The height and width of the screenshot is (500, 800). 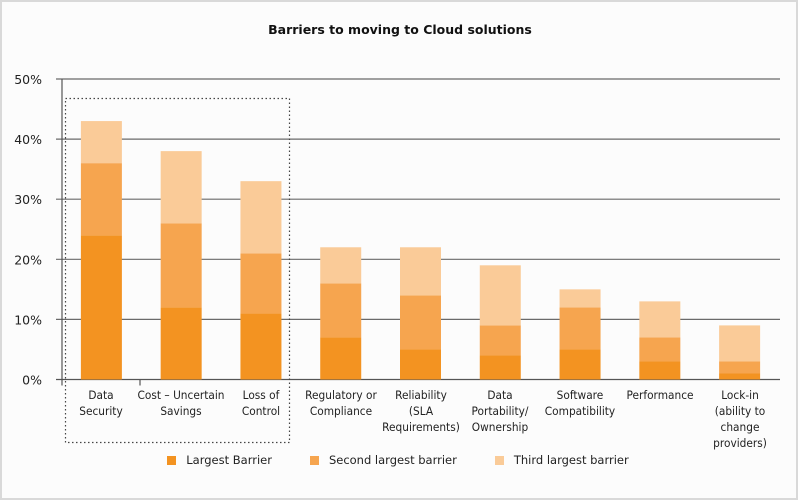 What do you see at coordinates (229, 460) in the screenshot?
I see `legend-label: Largest Barrier` at bounding box center [229, 460].